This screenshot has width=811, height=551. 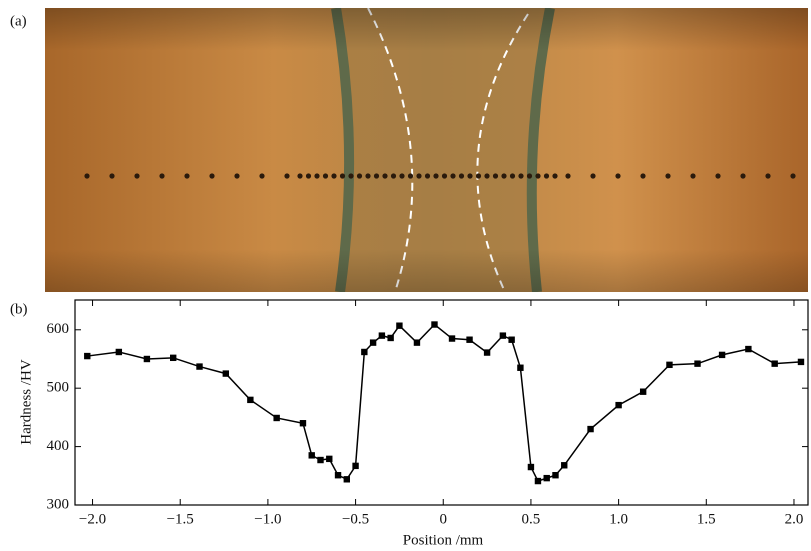 What do you see at coordinates (58, 504) in the screenshot?
I see `y-tick-label: 300` at bounding box center [58, 504].